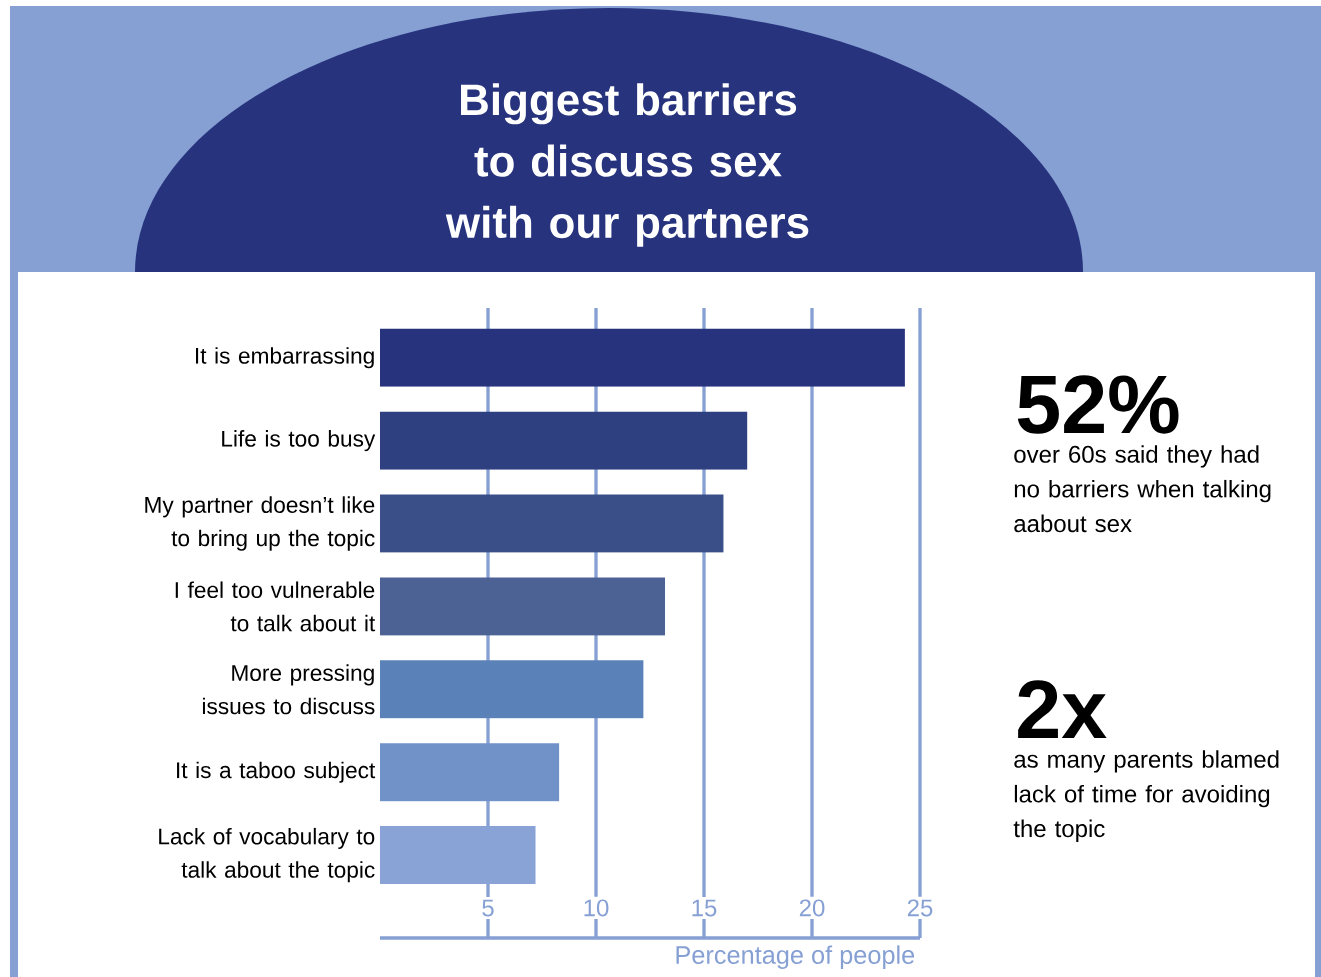  What do you see at coordinates (596, 908) in the screenshot?
I see `x-tick-label: 10` at bounding box center [596, 908].